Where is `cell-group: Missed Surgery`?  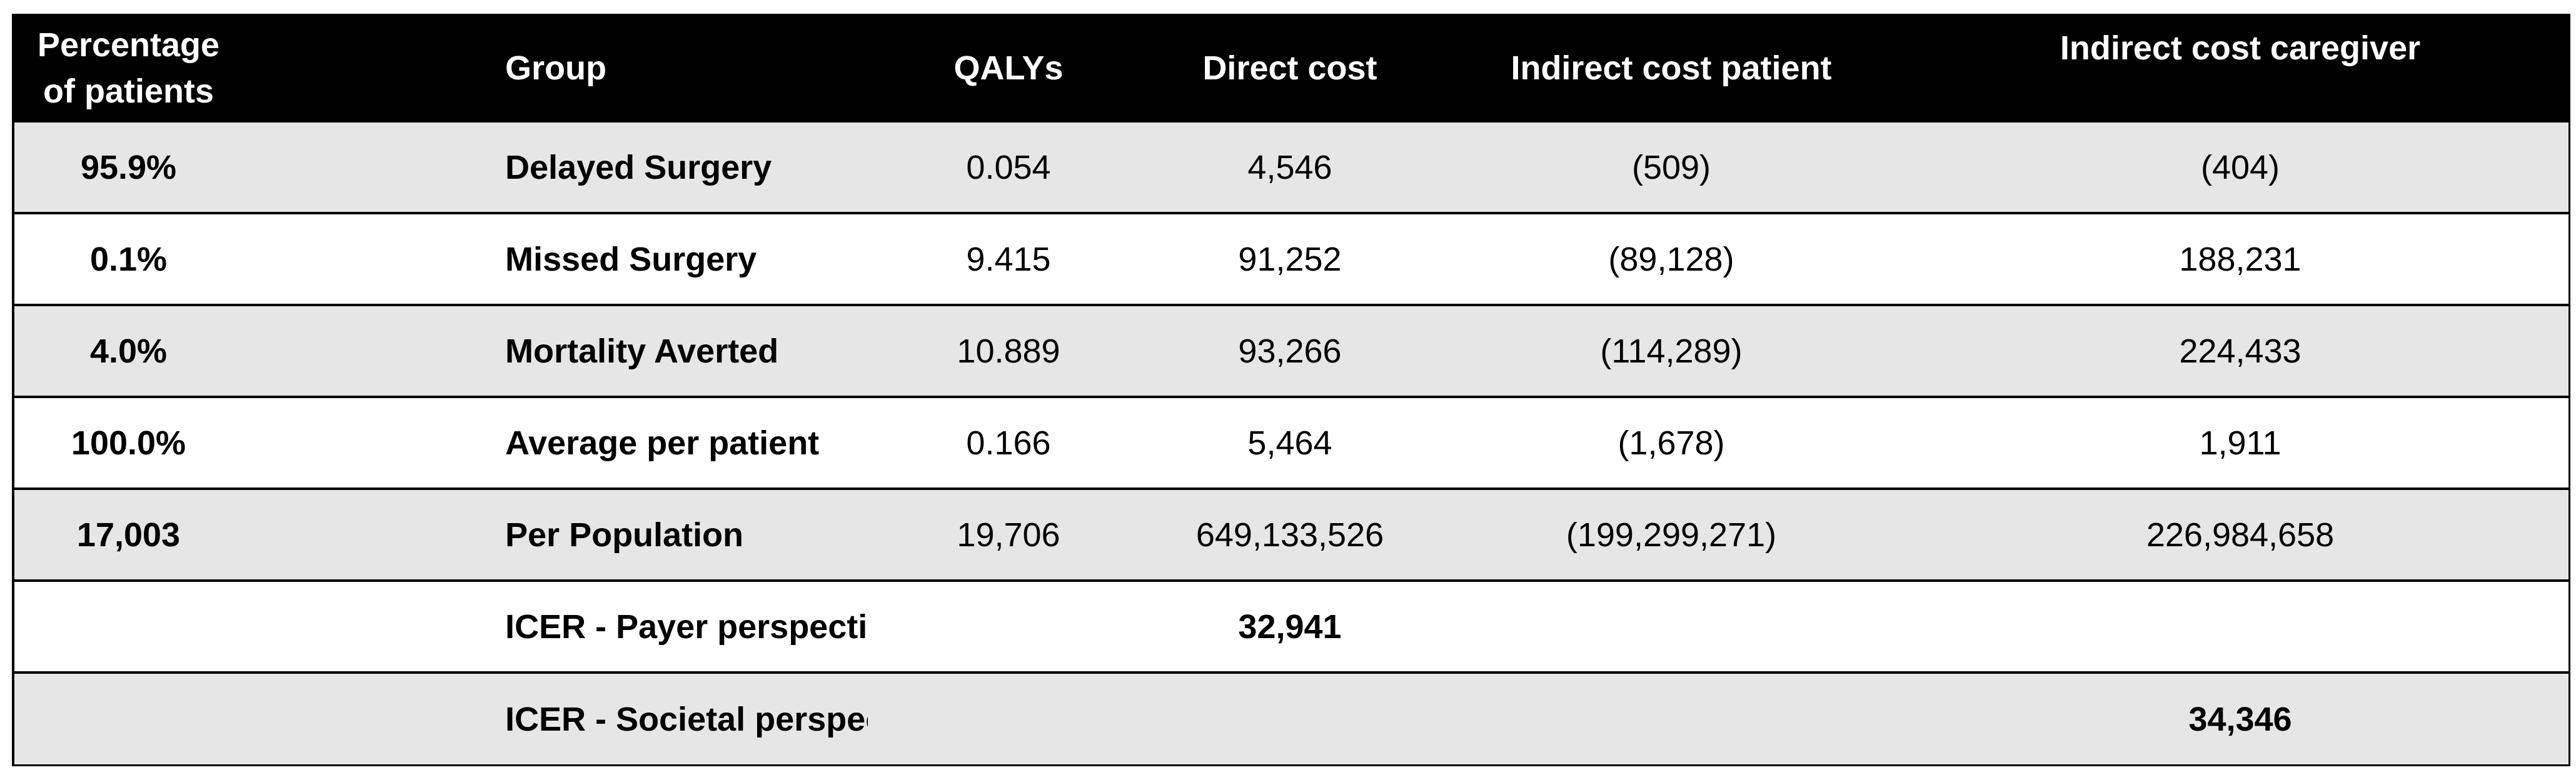
cell-group: Missed Surgery is located at coordinates (631, 259).